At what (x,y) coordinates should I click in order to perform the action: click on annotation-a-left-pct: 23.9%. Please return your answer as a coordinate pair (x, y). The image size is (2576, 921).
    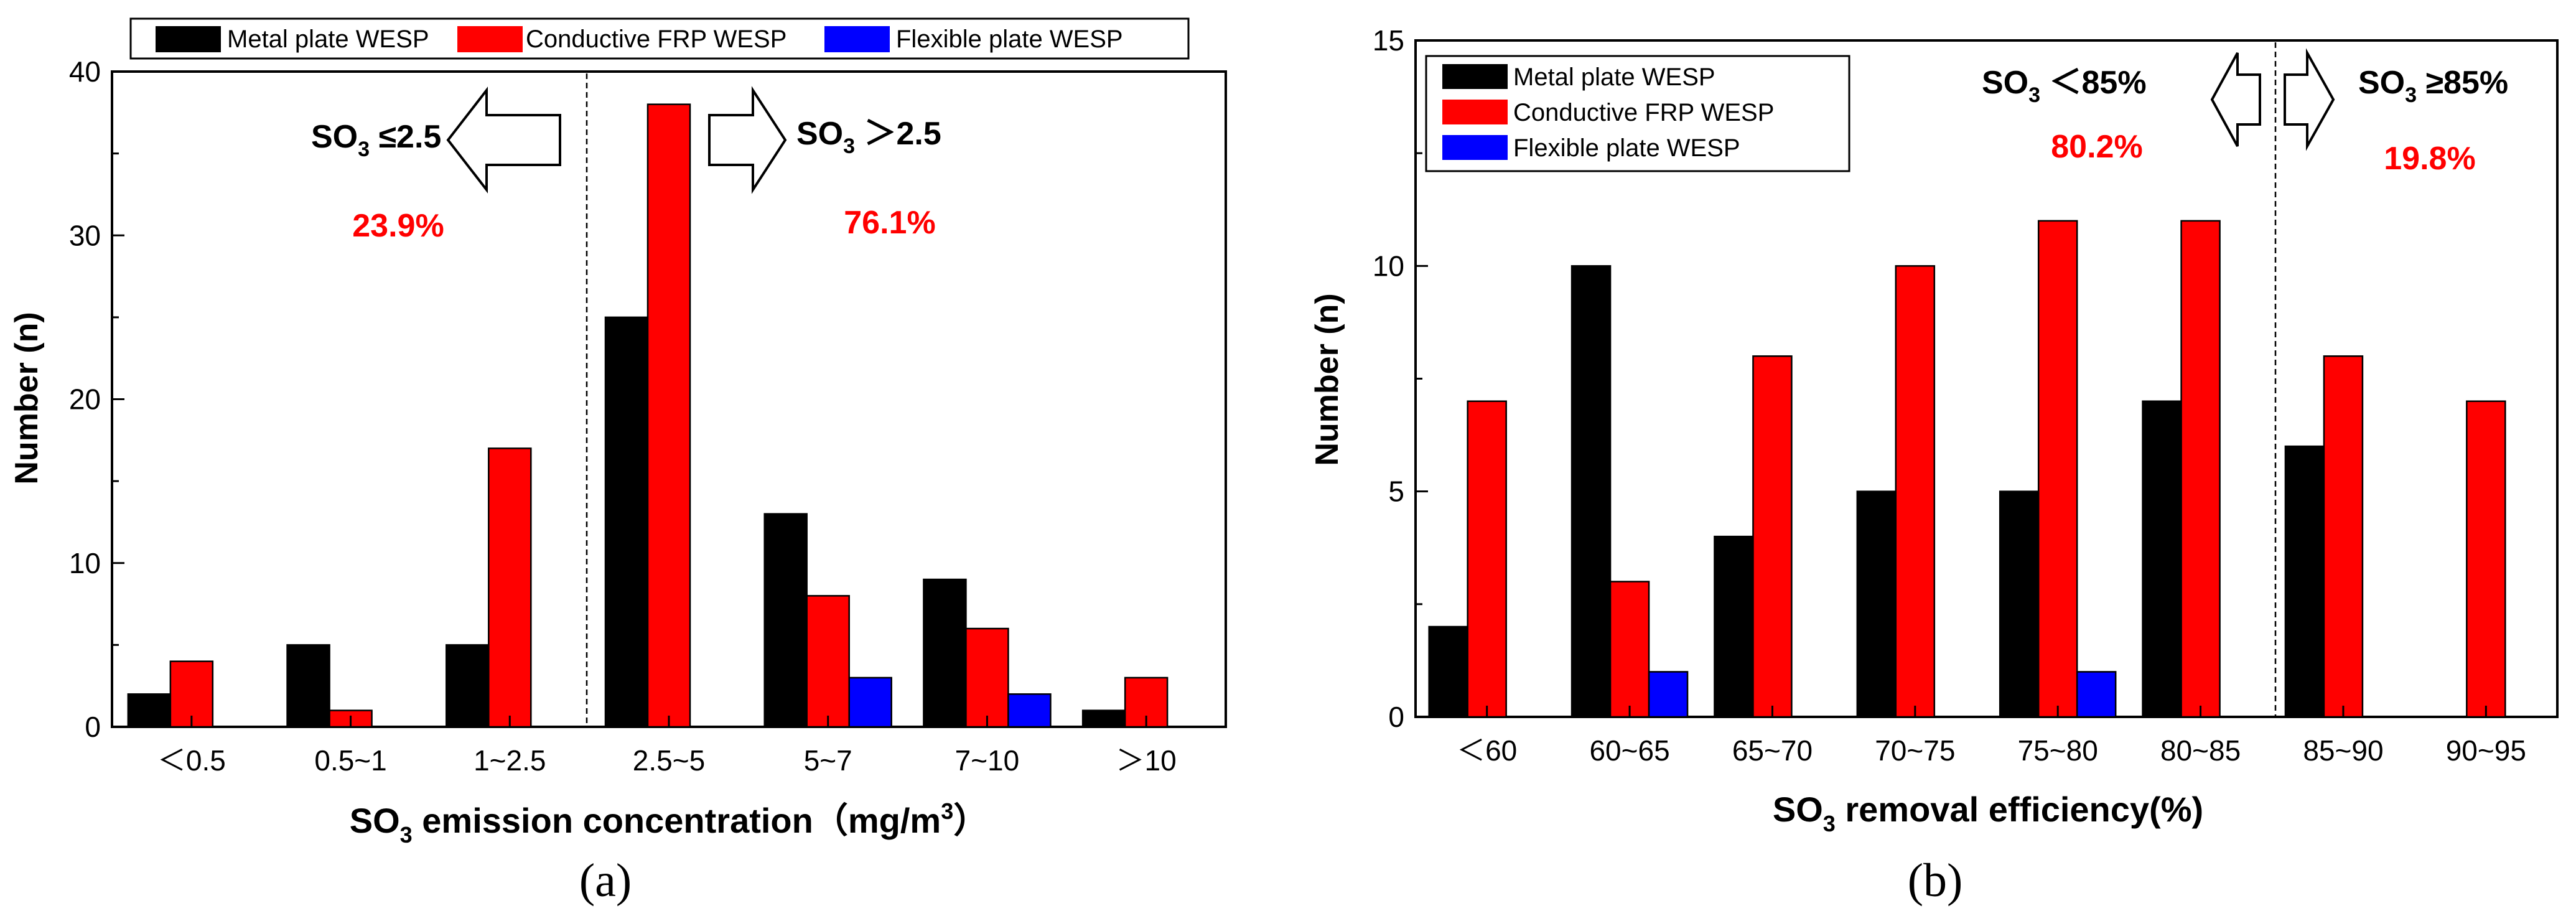
    Looking at the image, I should click on (398, 226).